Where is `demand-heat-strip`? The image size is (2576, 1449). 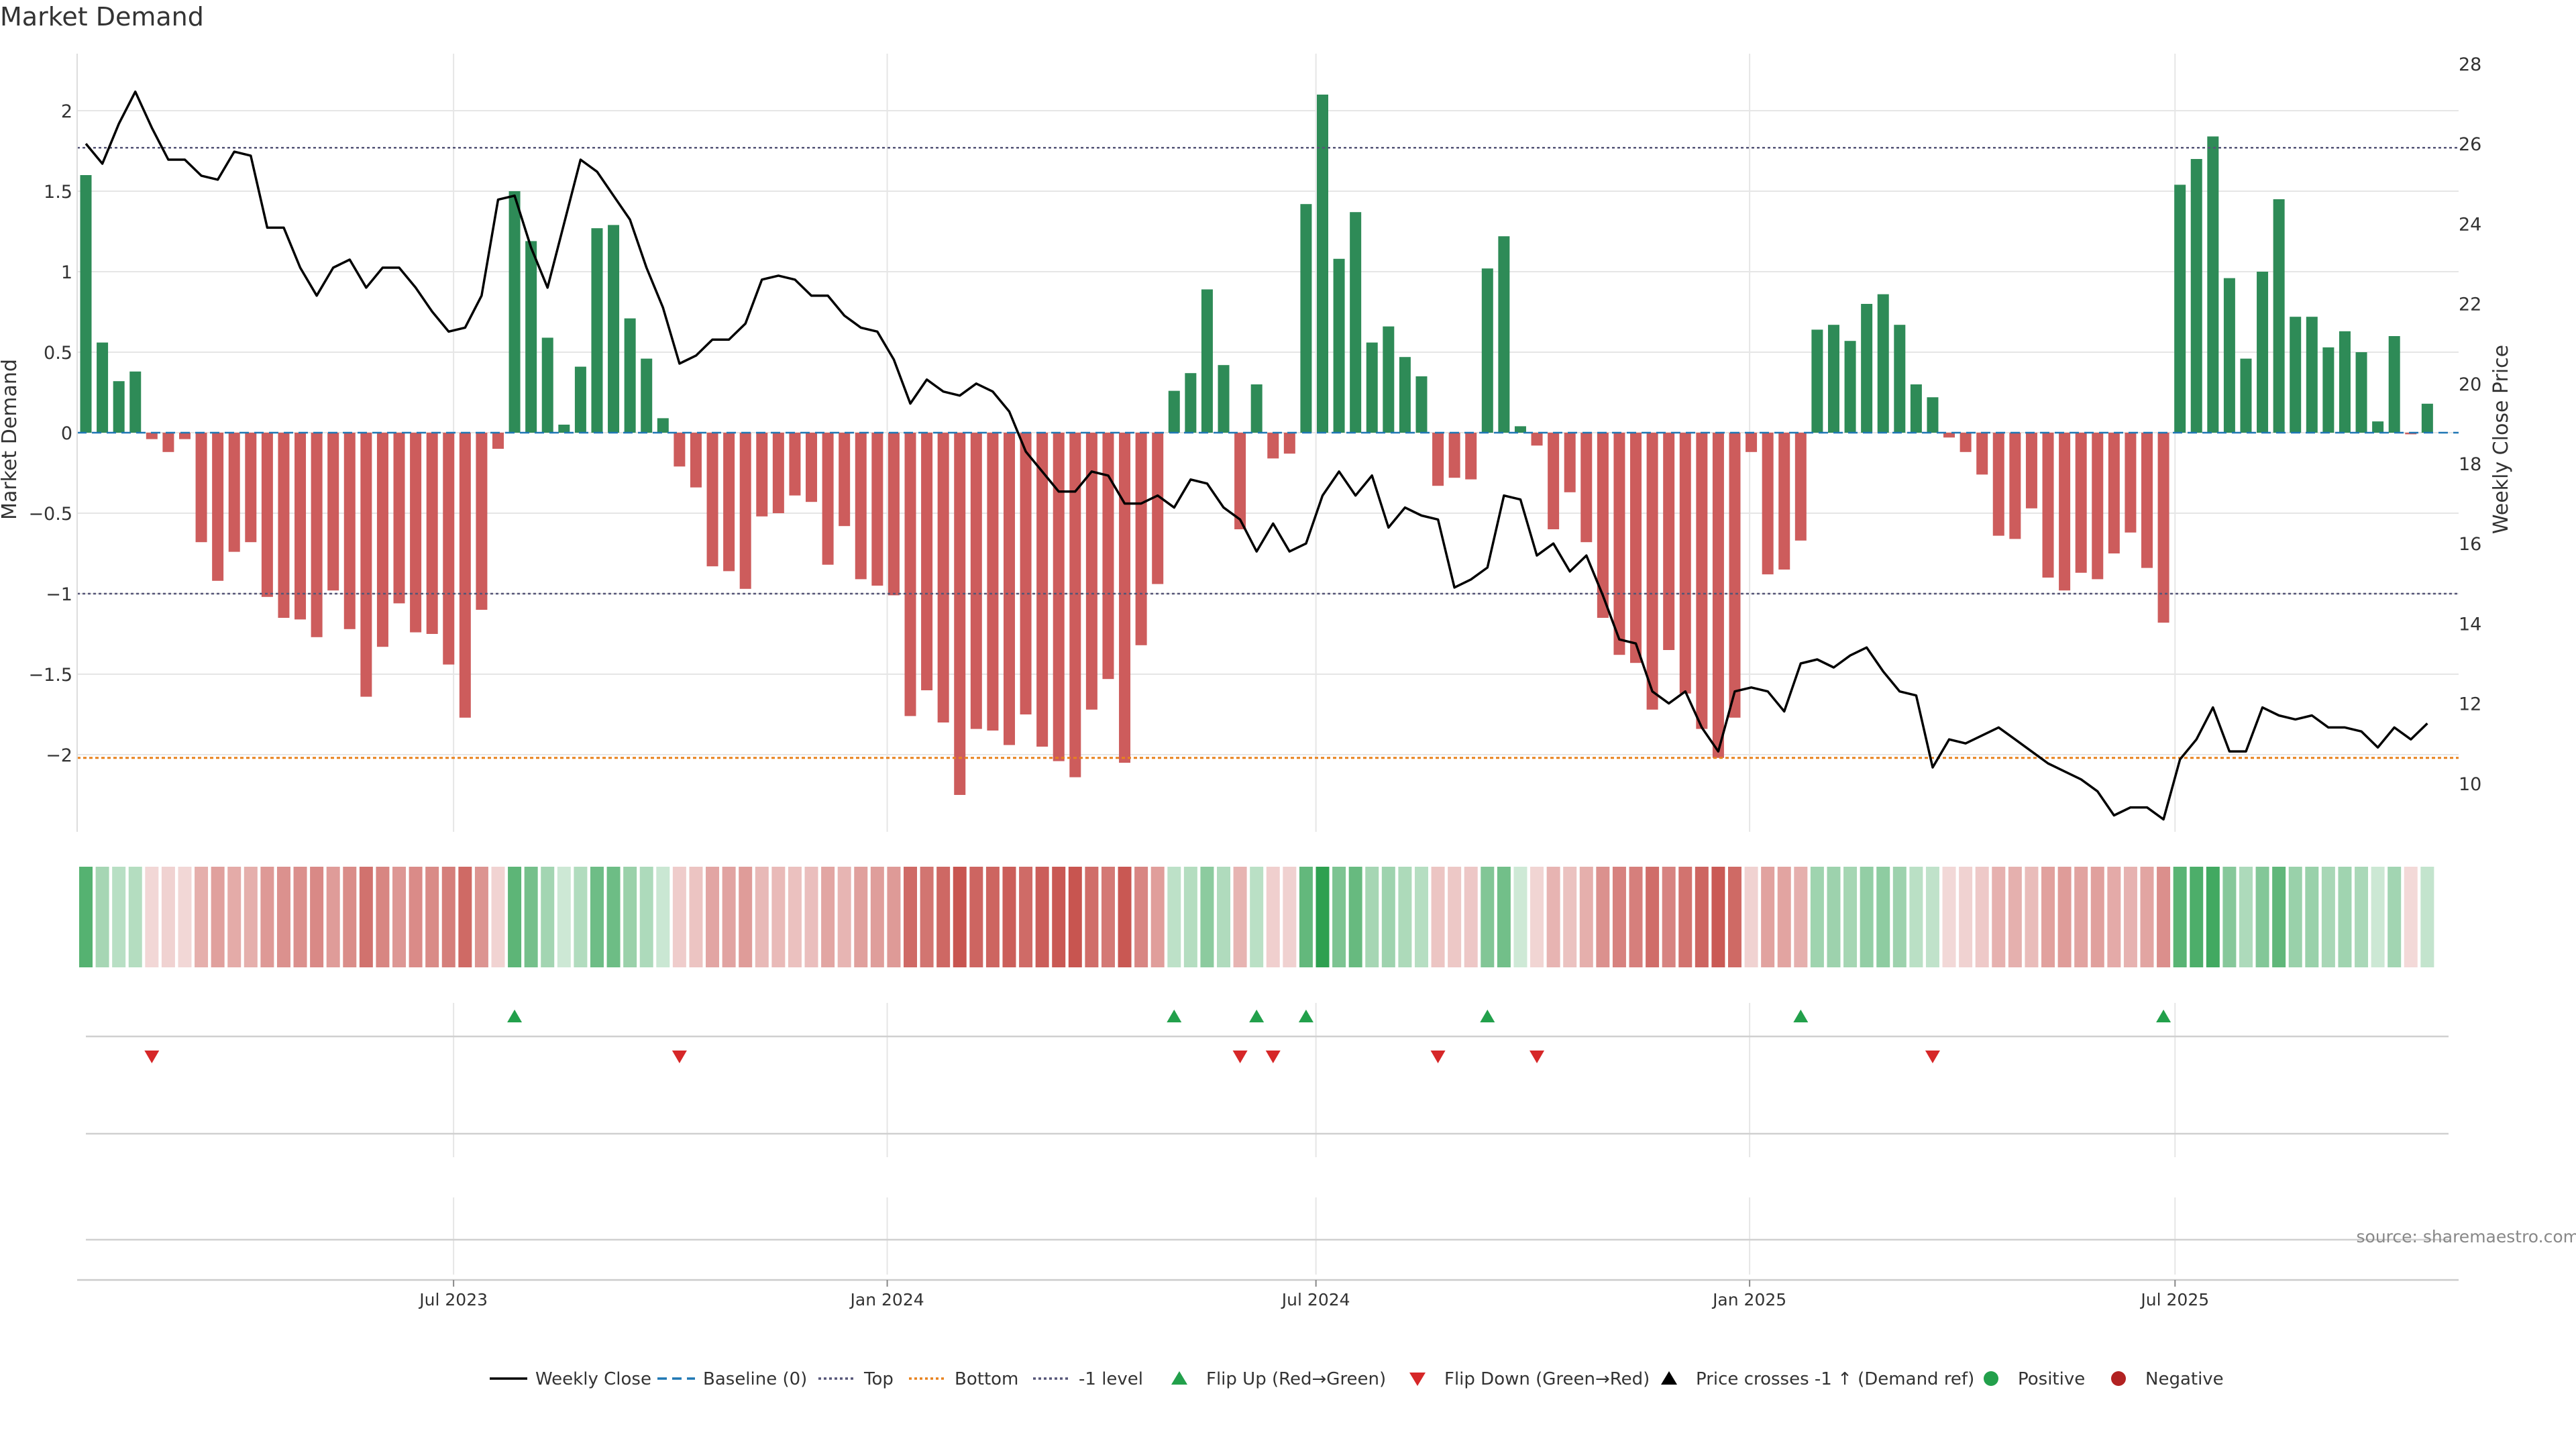 demand-heat-strip is located at coordinates (1256, 917).